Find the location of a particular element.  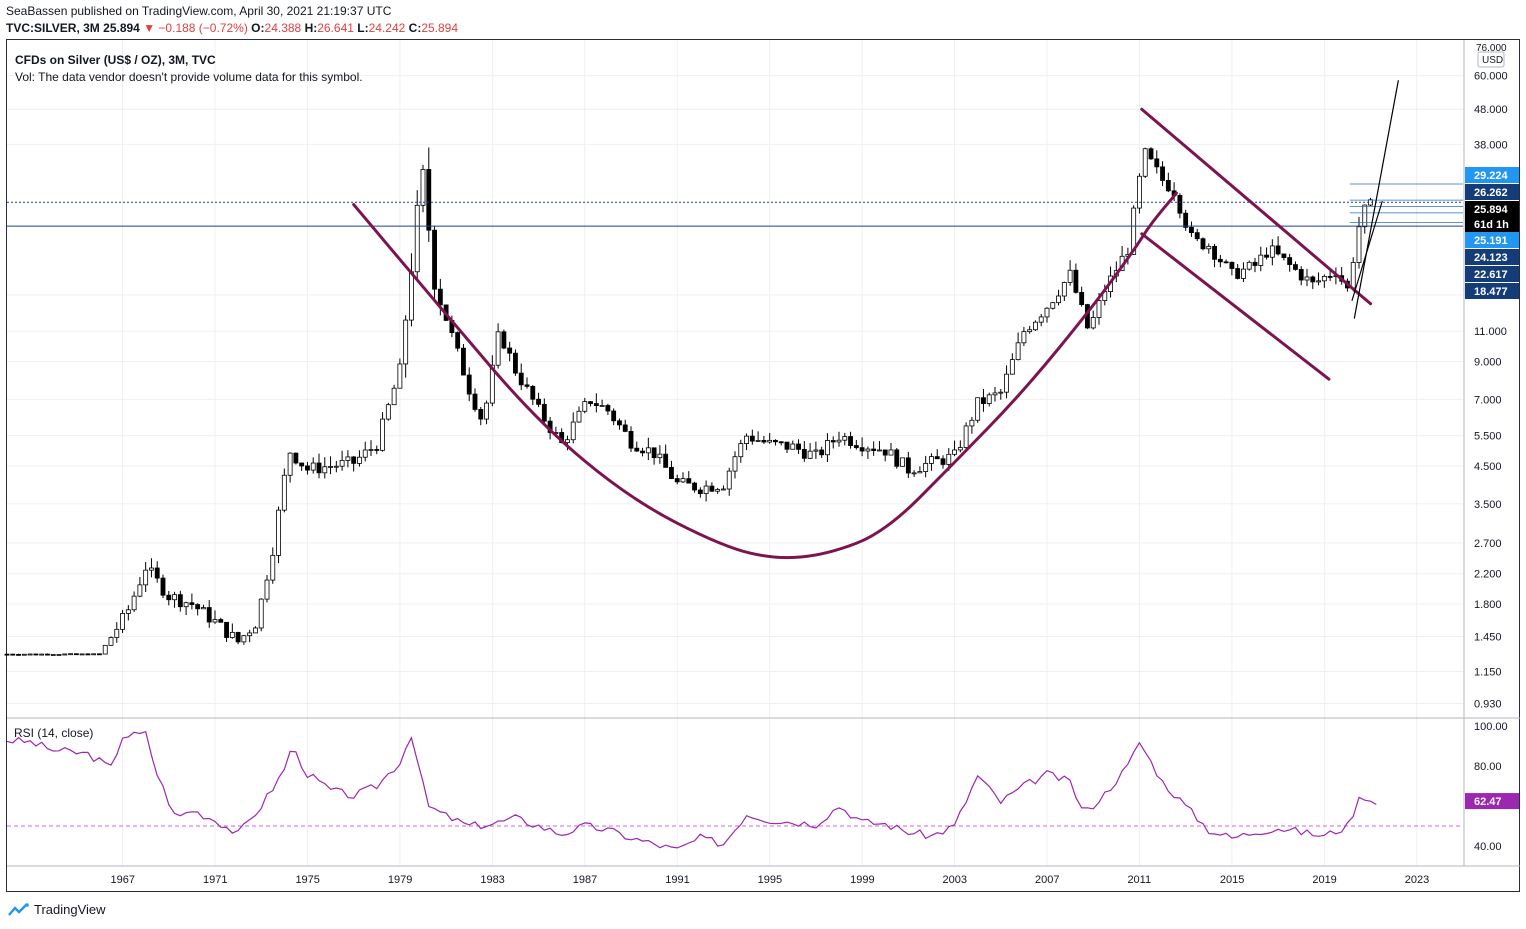

footer-brand: TradingView is located at coordinates (57, 909).